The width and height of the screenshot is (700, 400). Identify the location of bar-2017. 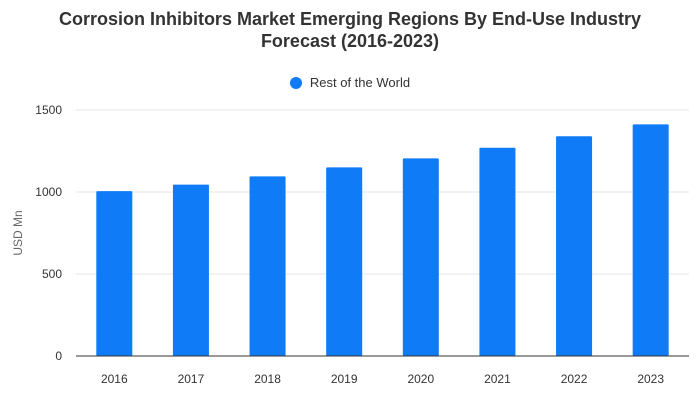
(190, 270).